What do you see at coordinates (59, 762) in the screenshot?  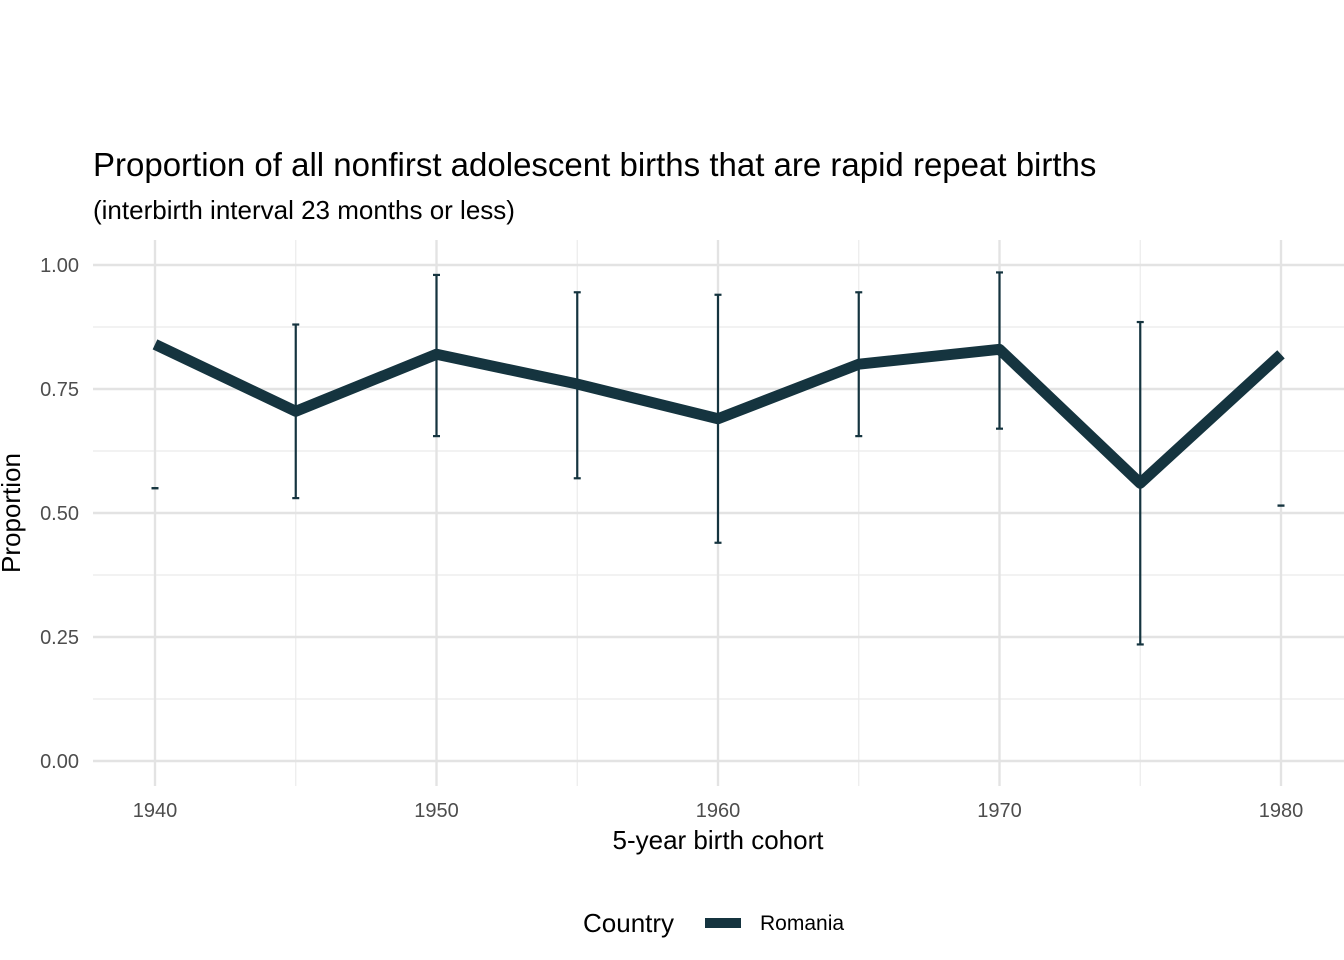 I see `y-tick-label: 0.00` at bounding box center [59, 762].